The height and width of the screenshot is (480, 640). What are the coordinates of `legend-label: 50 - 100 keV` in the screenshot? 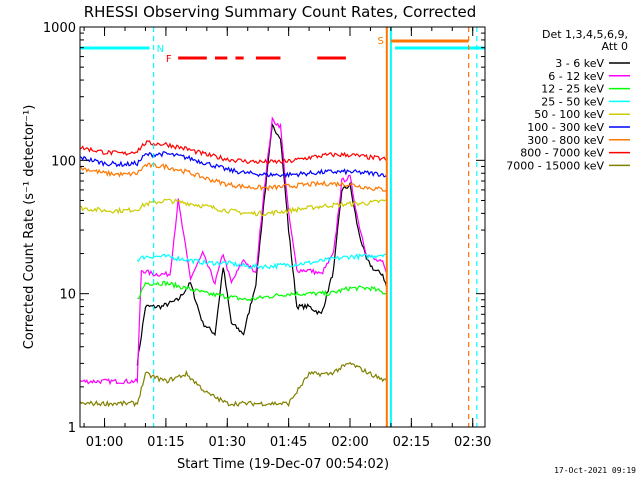 It's located at (569, 114).